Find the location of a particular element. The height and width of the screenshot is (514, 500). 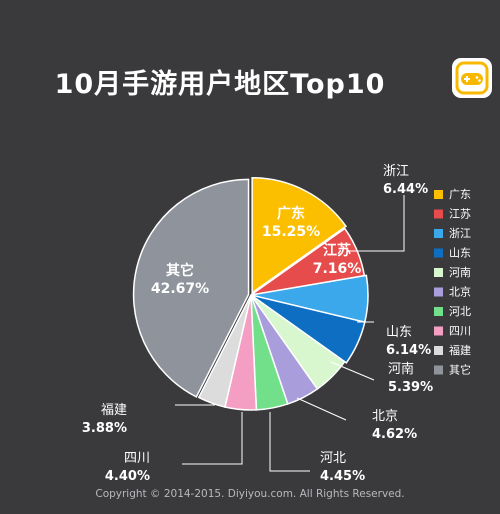

legend-item-9: 福建 is located at coordinates (460, 350).